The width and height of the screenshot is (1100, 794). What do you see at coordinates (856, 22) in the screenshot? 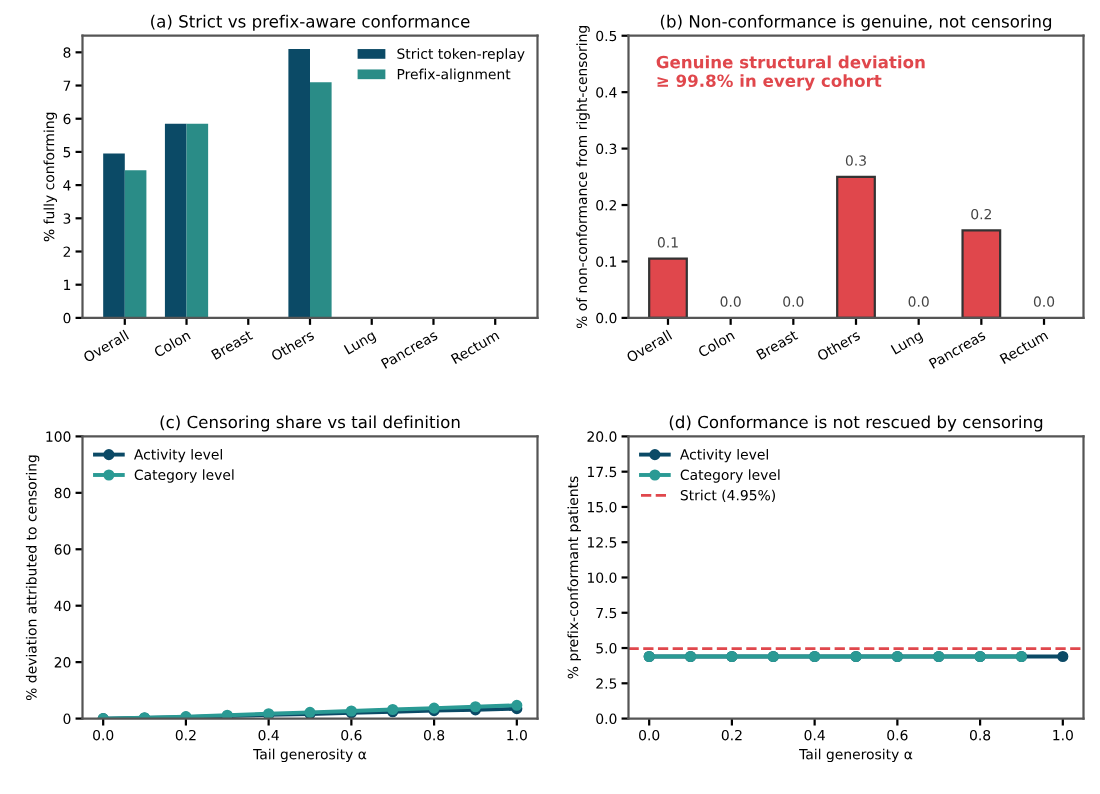
I see `chart-title: (b) Non-conformance is genuine, not censoring` at bounding box center [856, 22].